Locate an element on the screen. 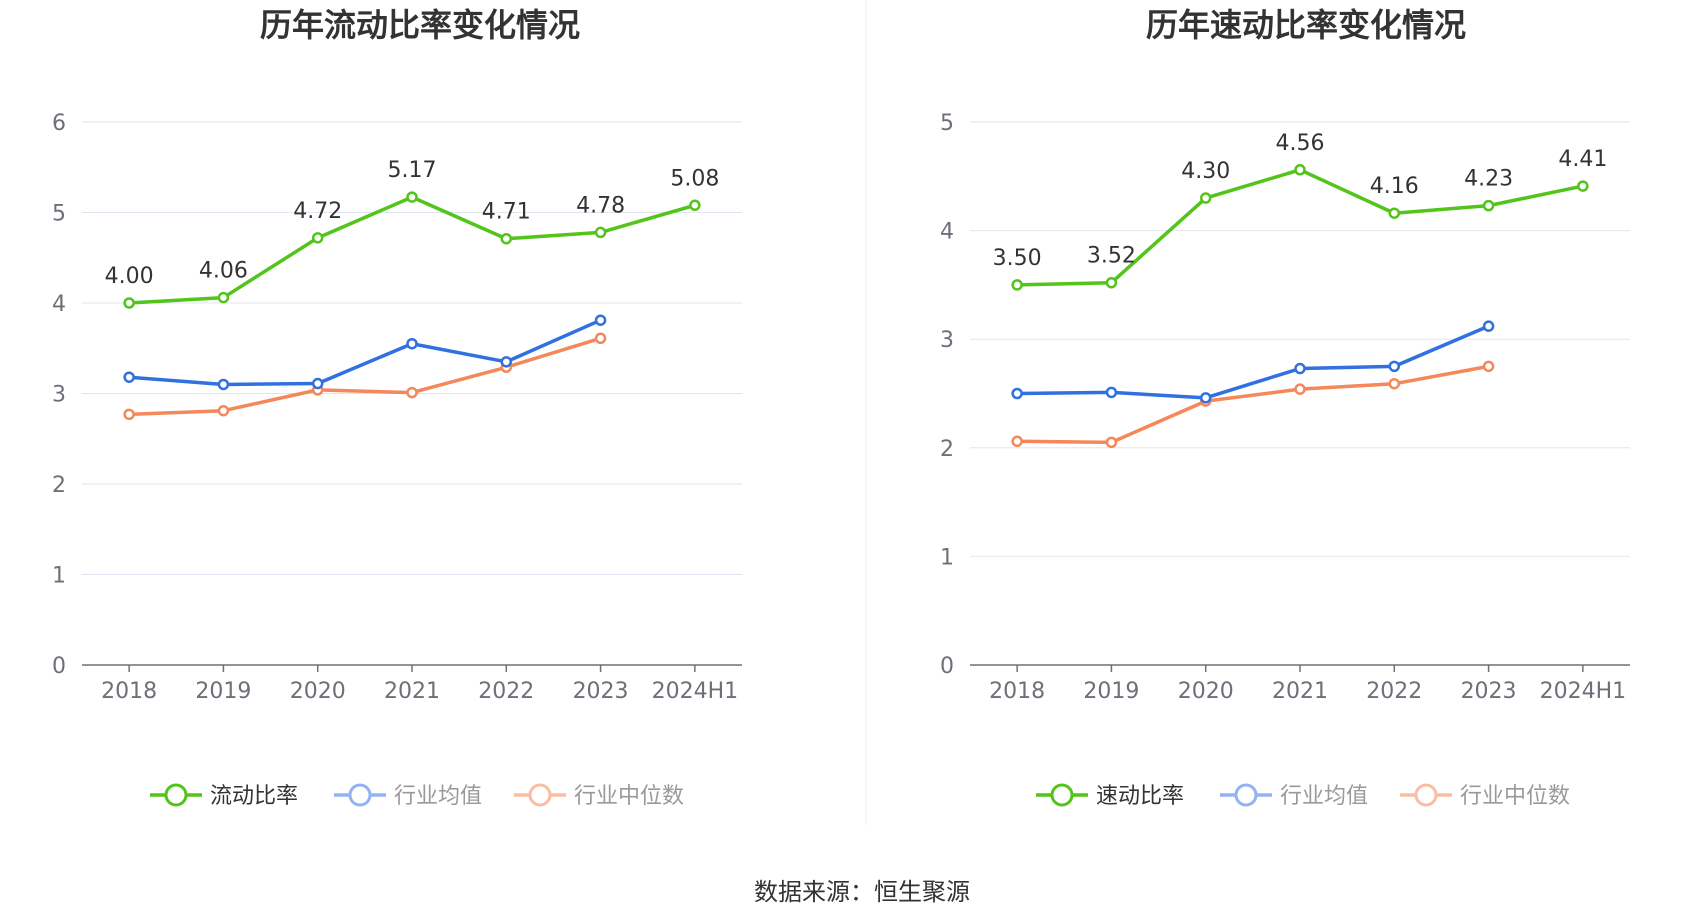 The image size is (1700, 918). data-label: 5.17 is located at coordinates (412, 170).